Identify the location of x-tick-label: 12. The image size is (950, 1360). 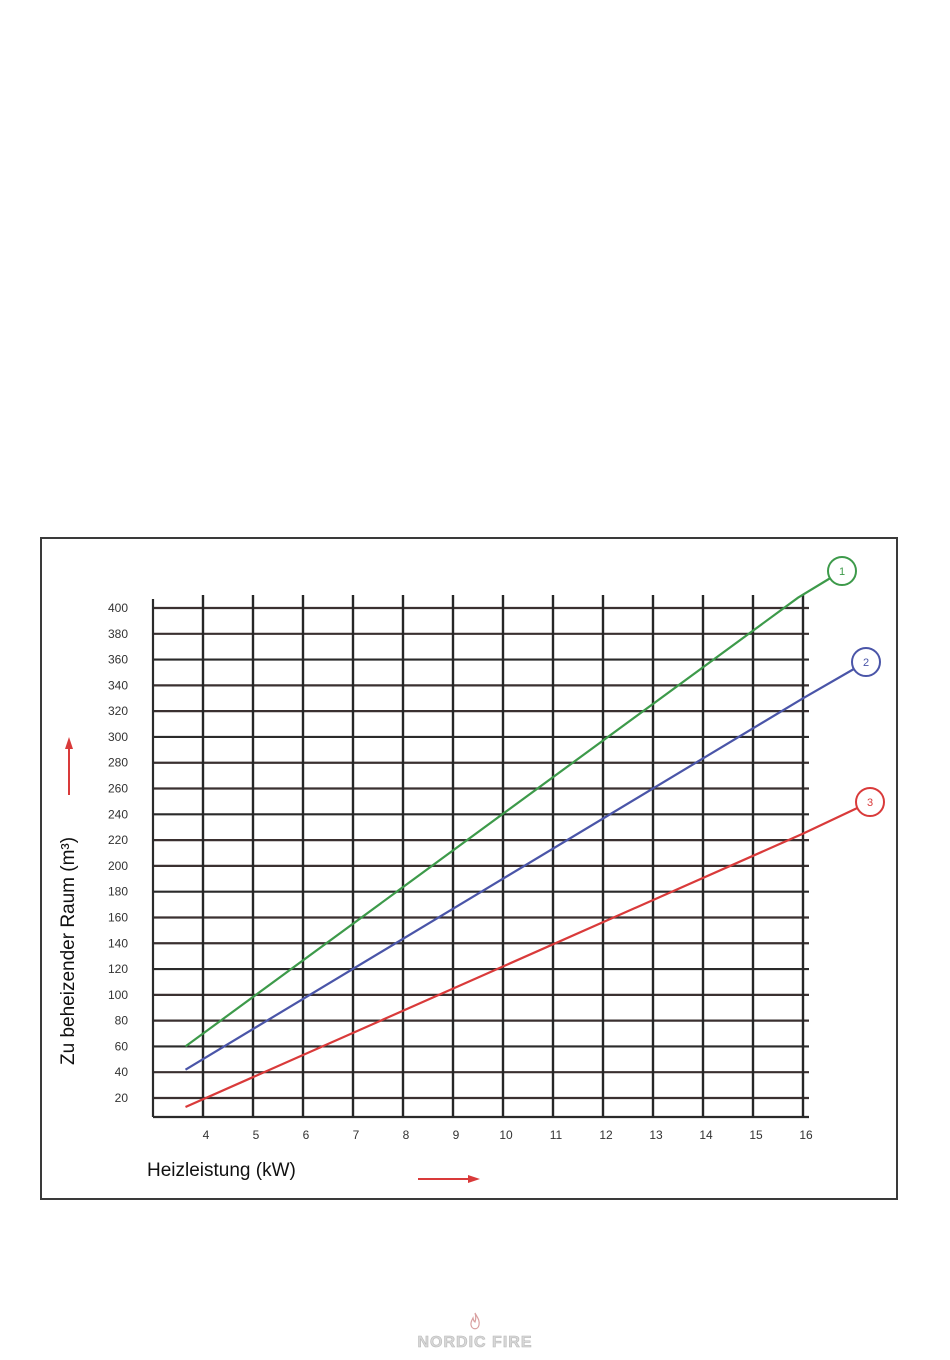
(606, 1135).